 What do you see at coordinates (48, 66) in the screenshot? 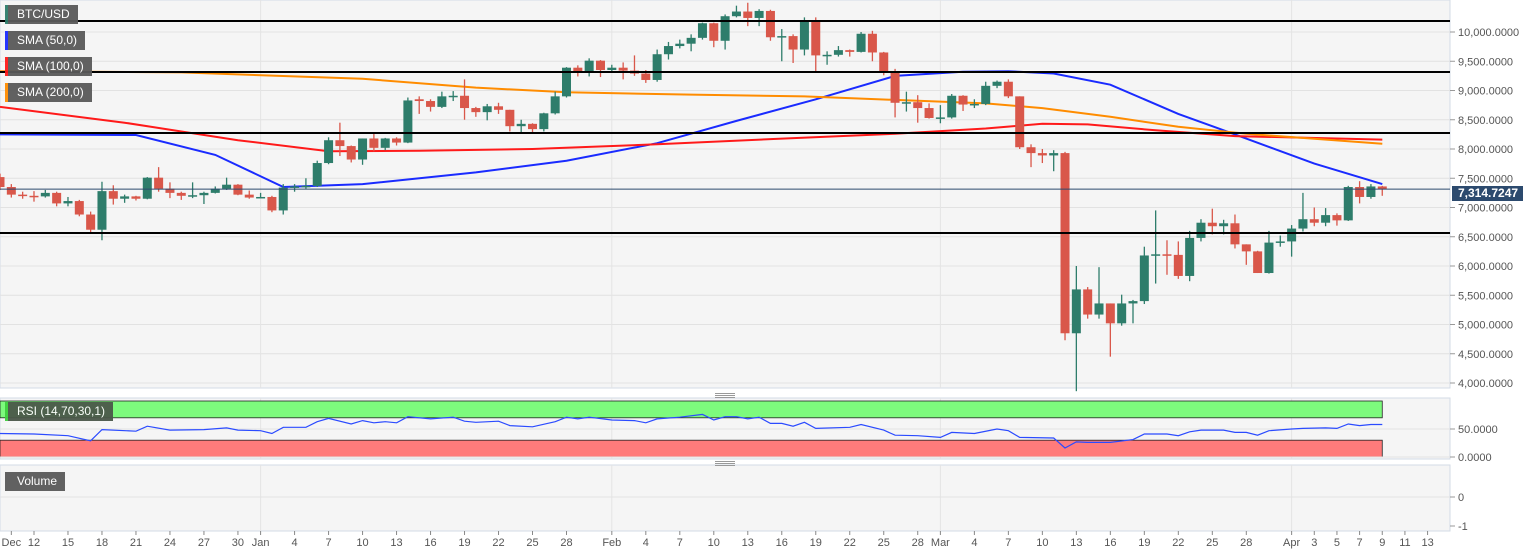
I see `legend-sma-100: SMA (100,0)` at bounding box center [48, 66].